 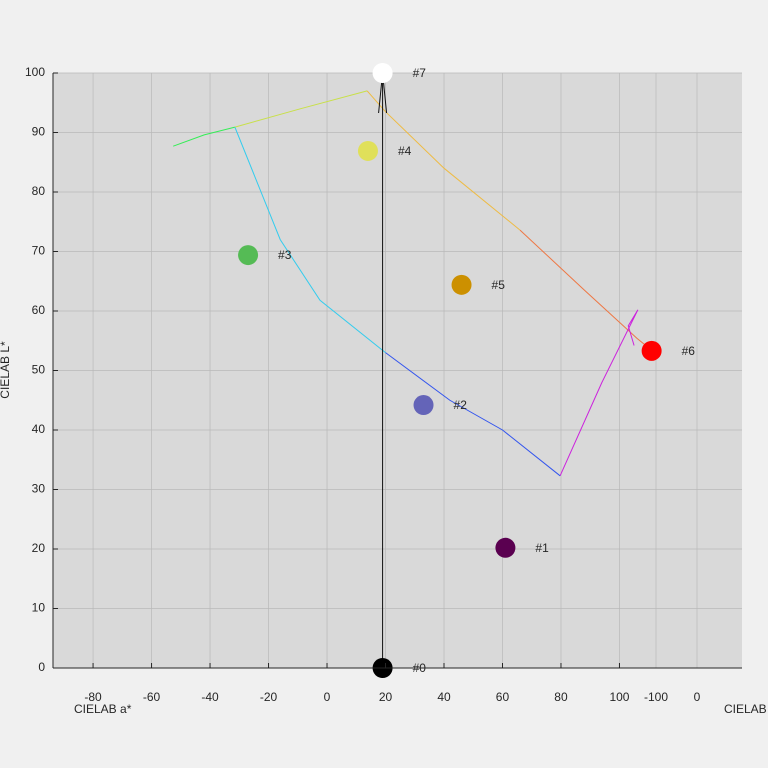 I want to click on z-axis-label: CIELAB, so click(x=745, y=709).